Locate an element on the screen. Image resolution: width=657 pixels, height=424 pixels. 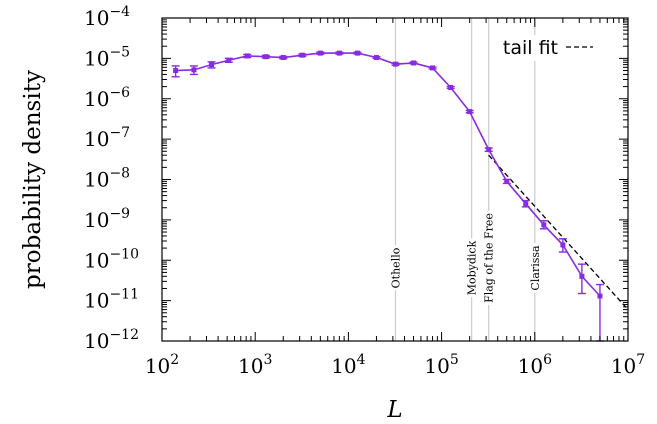
x-tick-label: 10⁵ is located at coordinates (441, 365).